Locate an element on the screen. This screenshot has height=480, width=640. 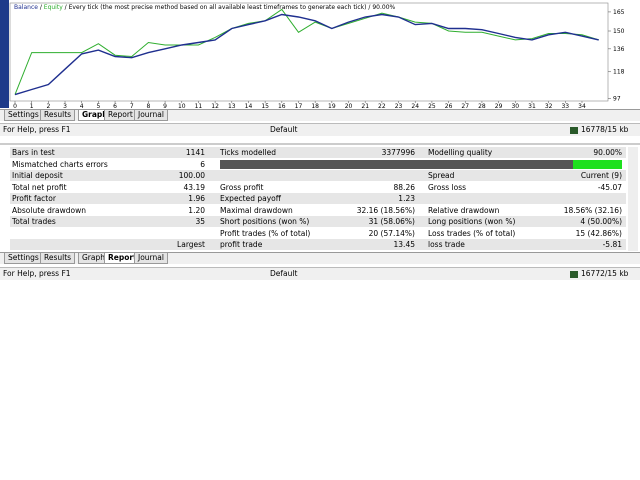
x-tick-label: 29 is located at coordinates (499, 106).